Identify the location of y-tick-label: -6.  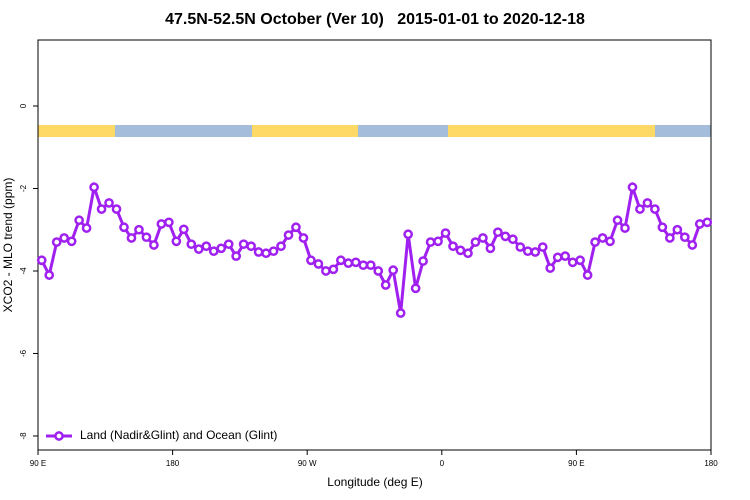
(23, 353).